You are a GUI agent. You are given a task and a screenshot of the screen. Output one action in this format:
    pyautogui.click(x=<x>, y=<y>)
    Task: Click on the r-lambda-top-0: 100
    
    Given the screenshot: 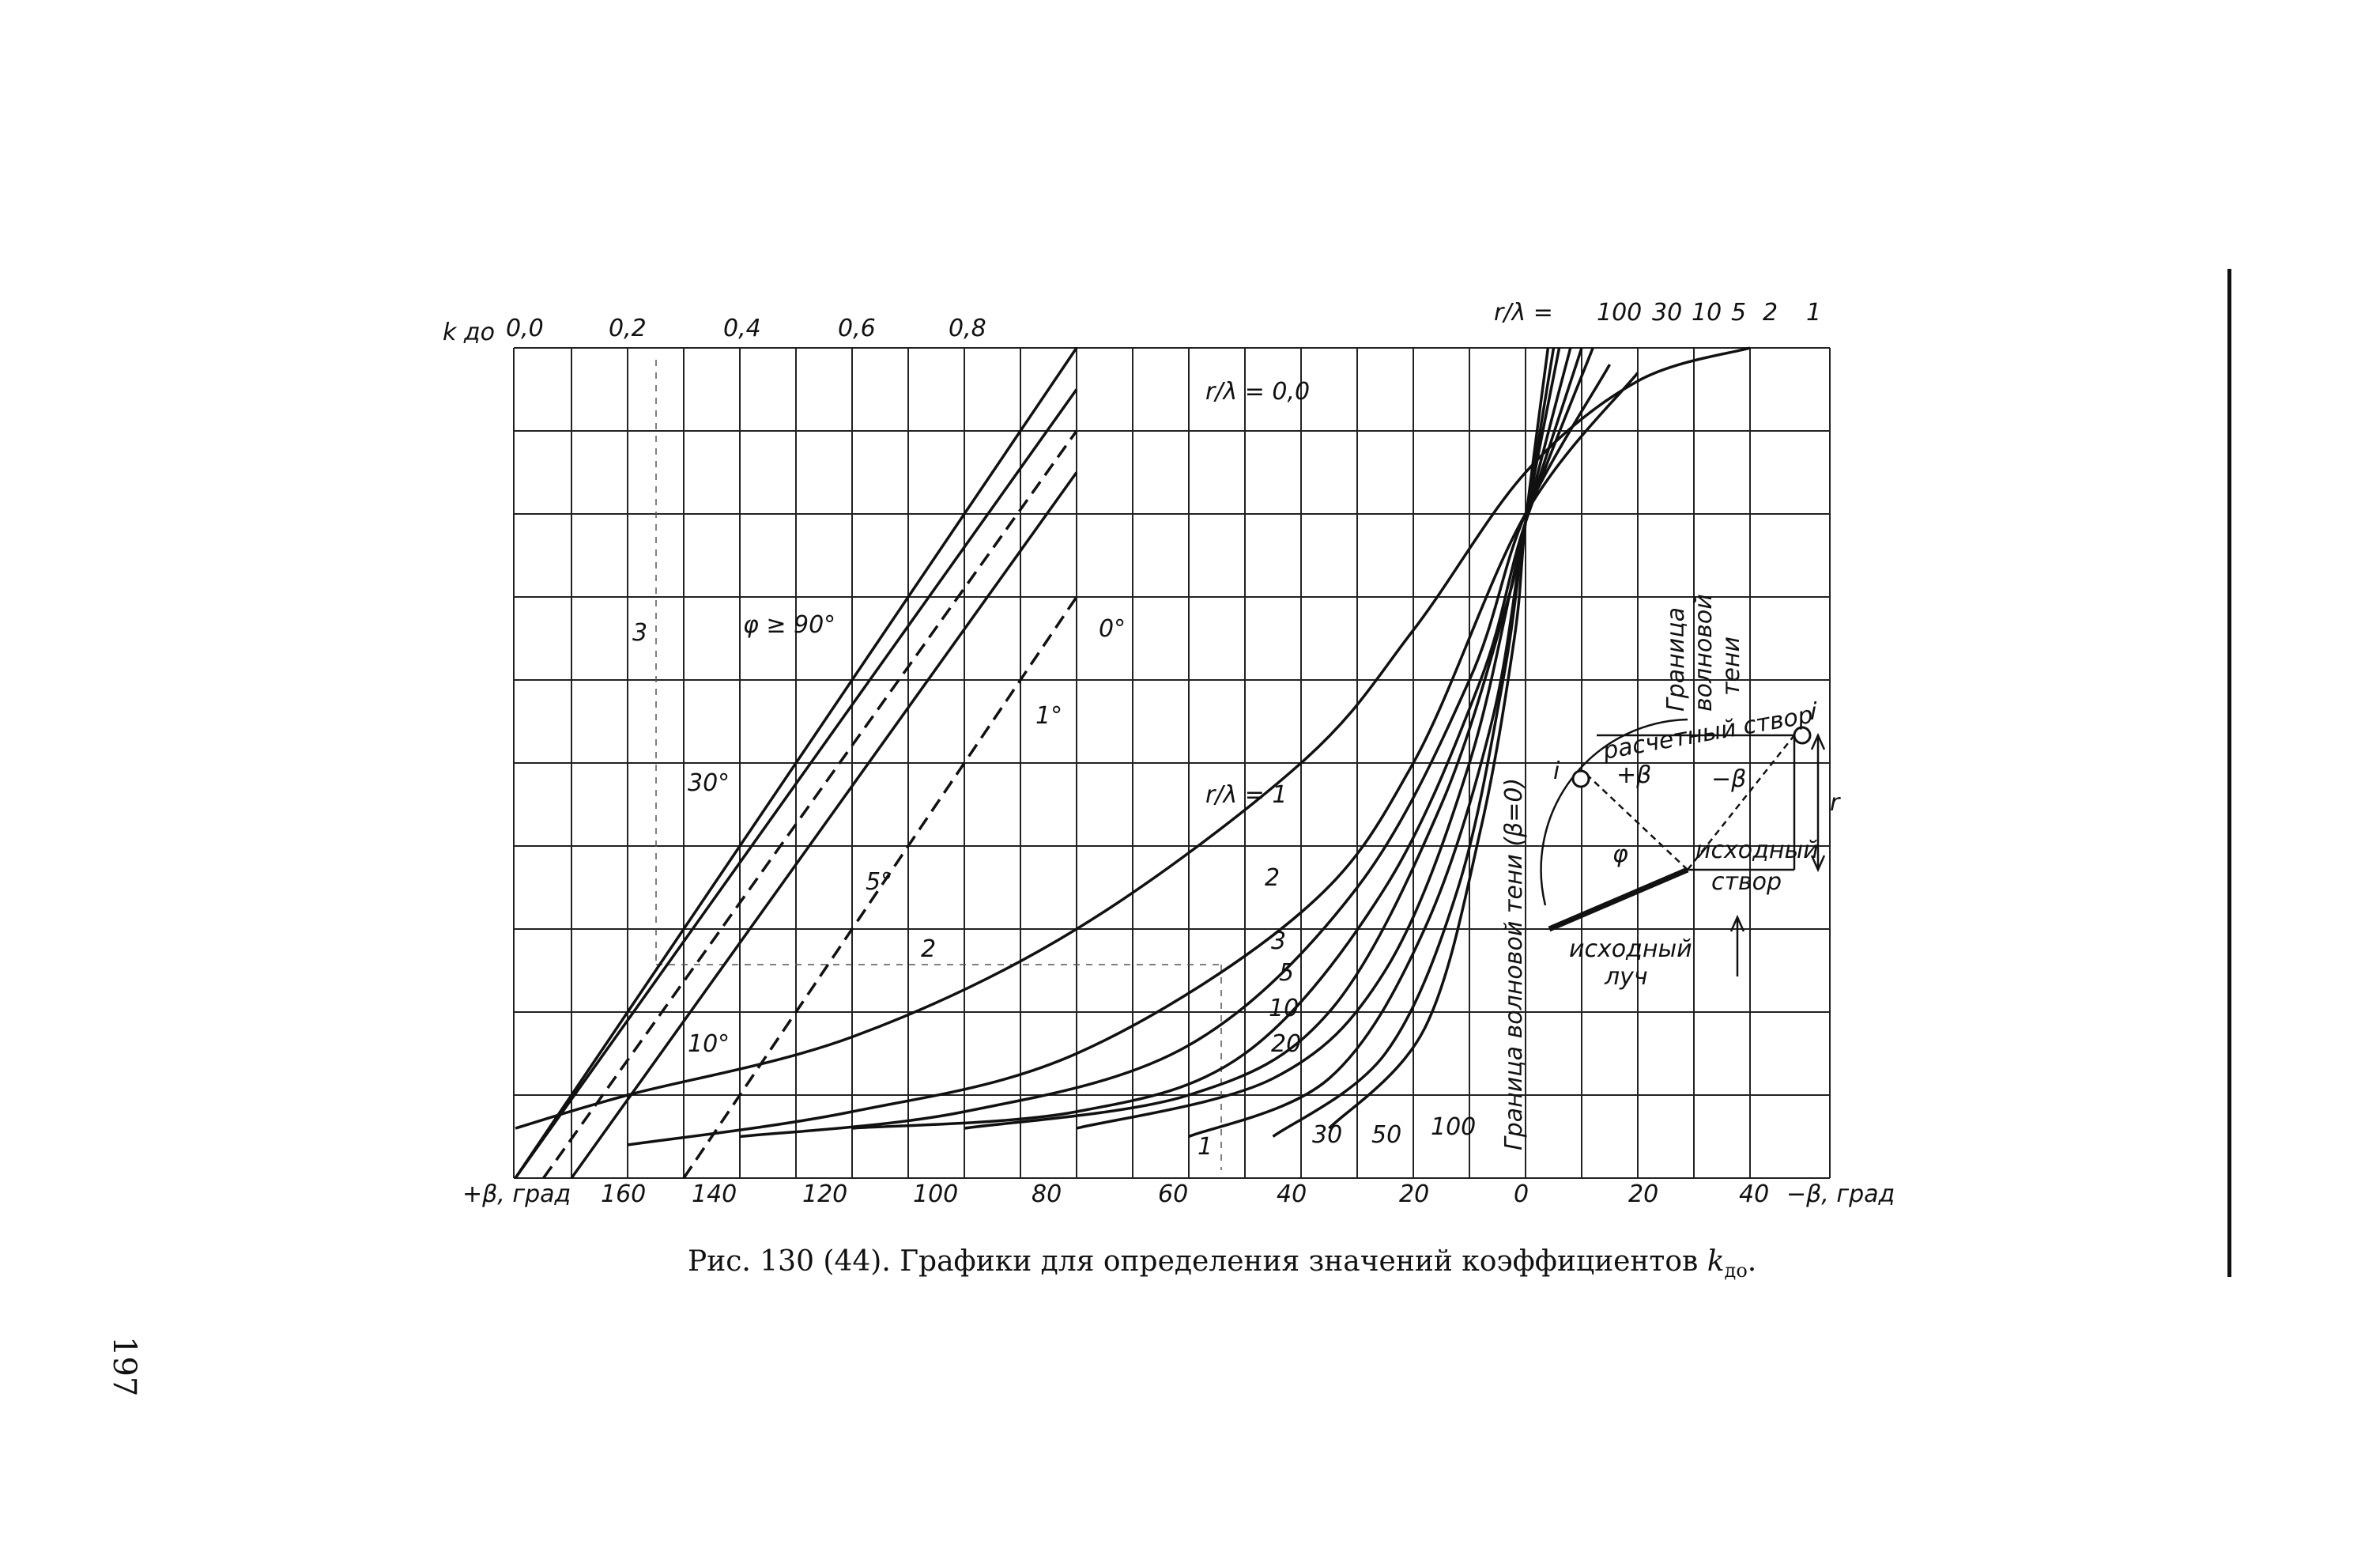 What is the action you would take?
    pyautogui.click(x=1619, y=313)
    